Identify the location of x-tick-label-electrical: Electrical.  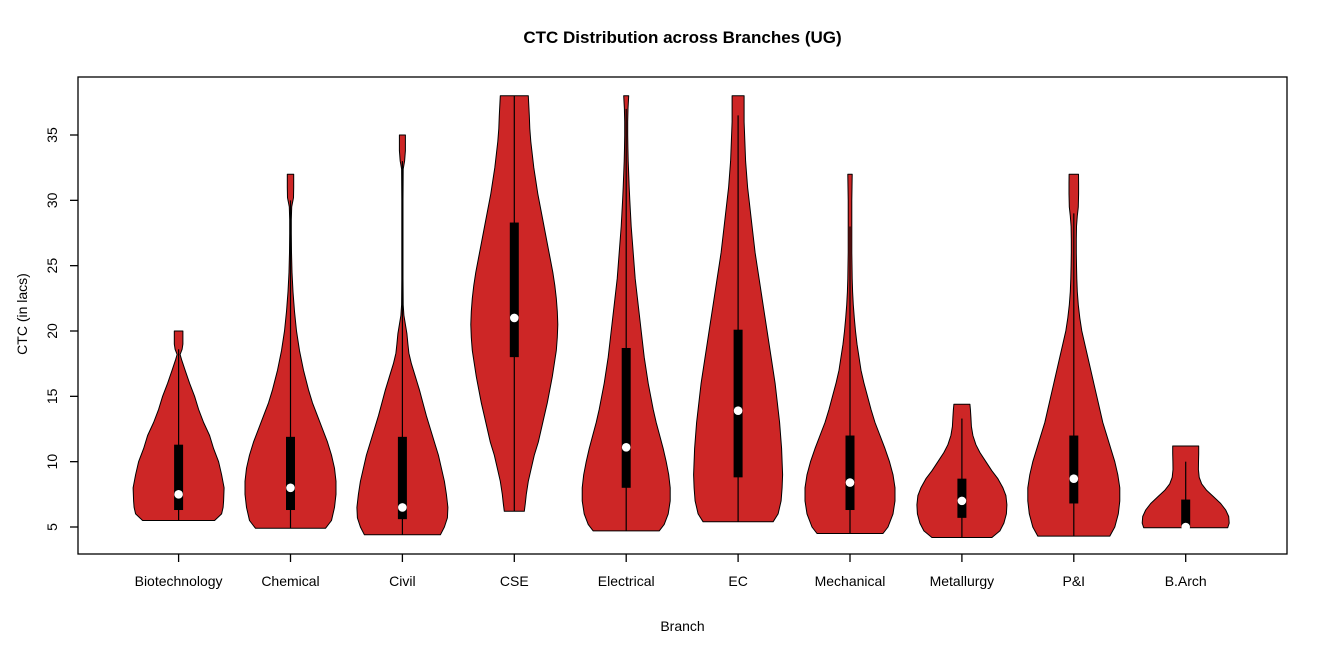
(626, 581).